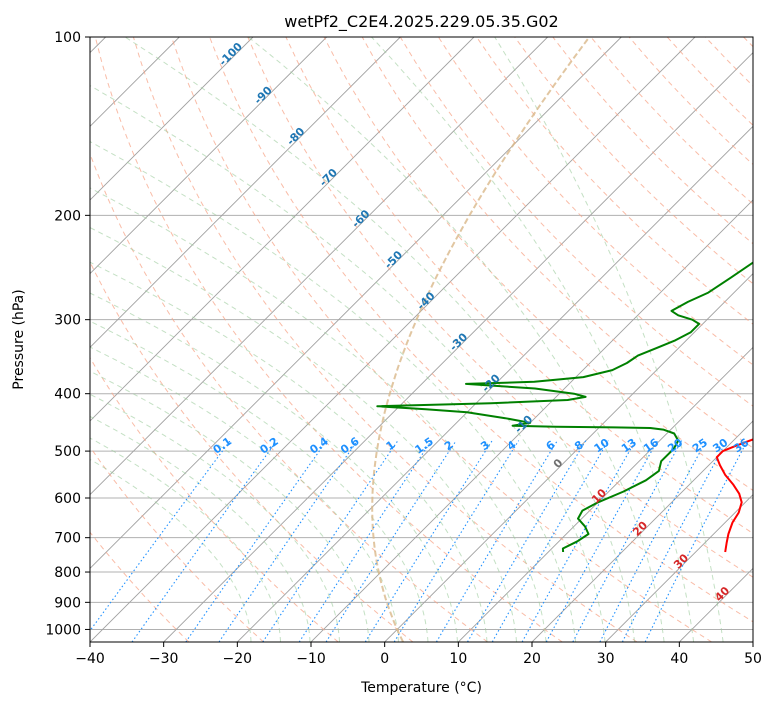 The image size is (775, 708). Describe the element at coordinates (311, 659) in the screenshot. I see `x-tick-label: −10` at that location.